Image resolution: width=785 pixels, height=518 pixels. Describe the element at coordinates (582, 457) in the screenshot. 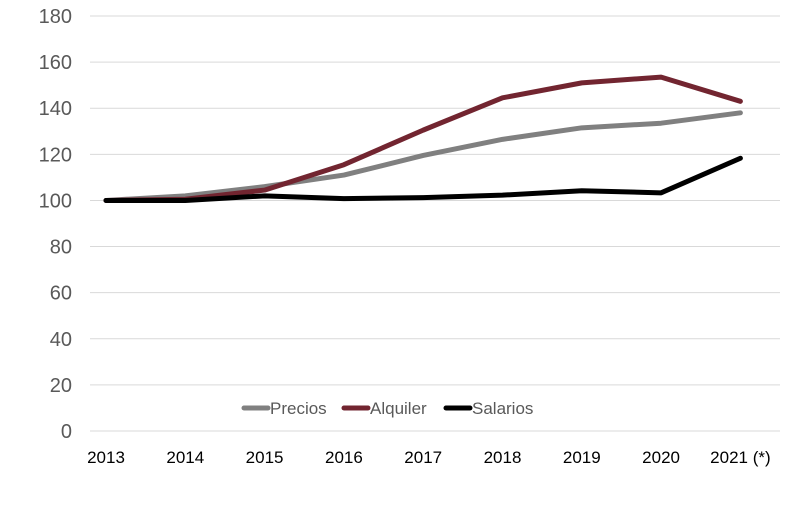

I see `x-tick-label: 2019` at that location.